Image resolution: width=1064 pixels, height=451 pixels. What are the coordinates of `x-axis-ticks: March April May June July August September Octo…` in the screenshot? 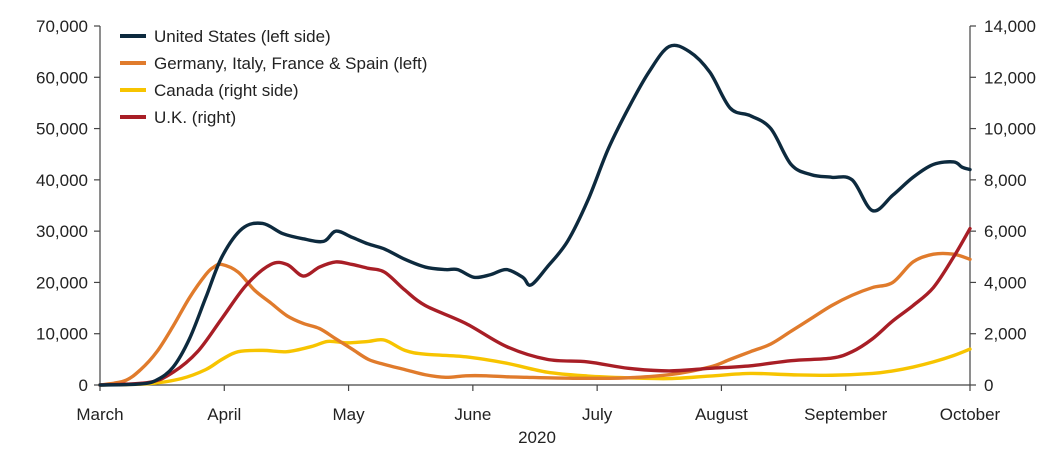 It's located at (538, 404).